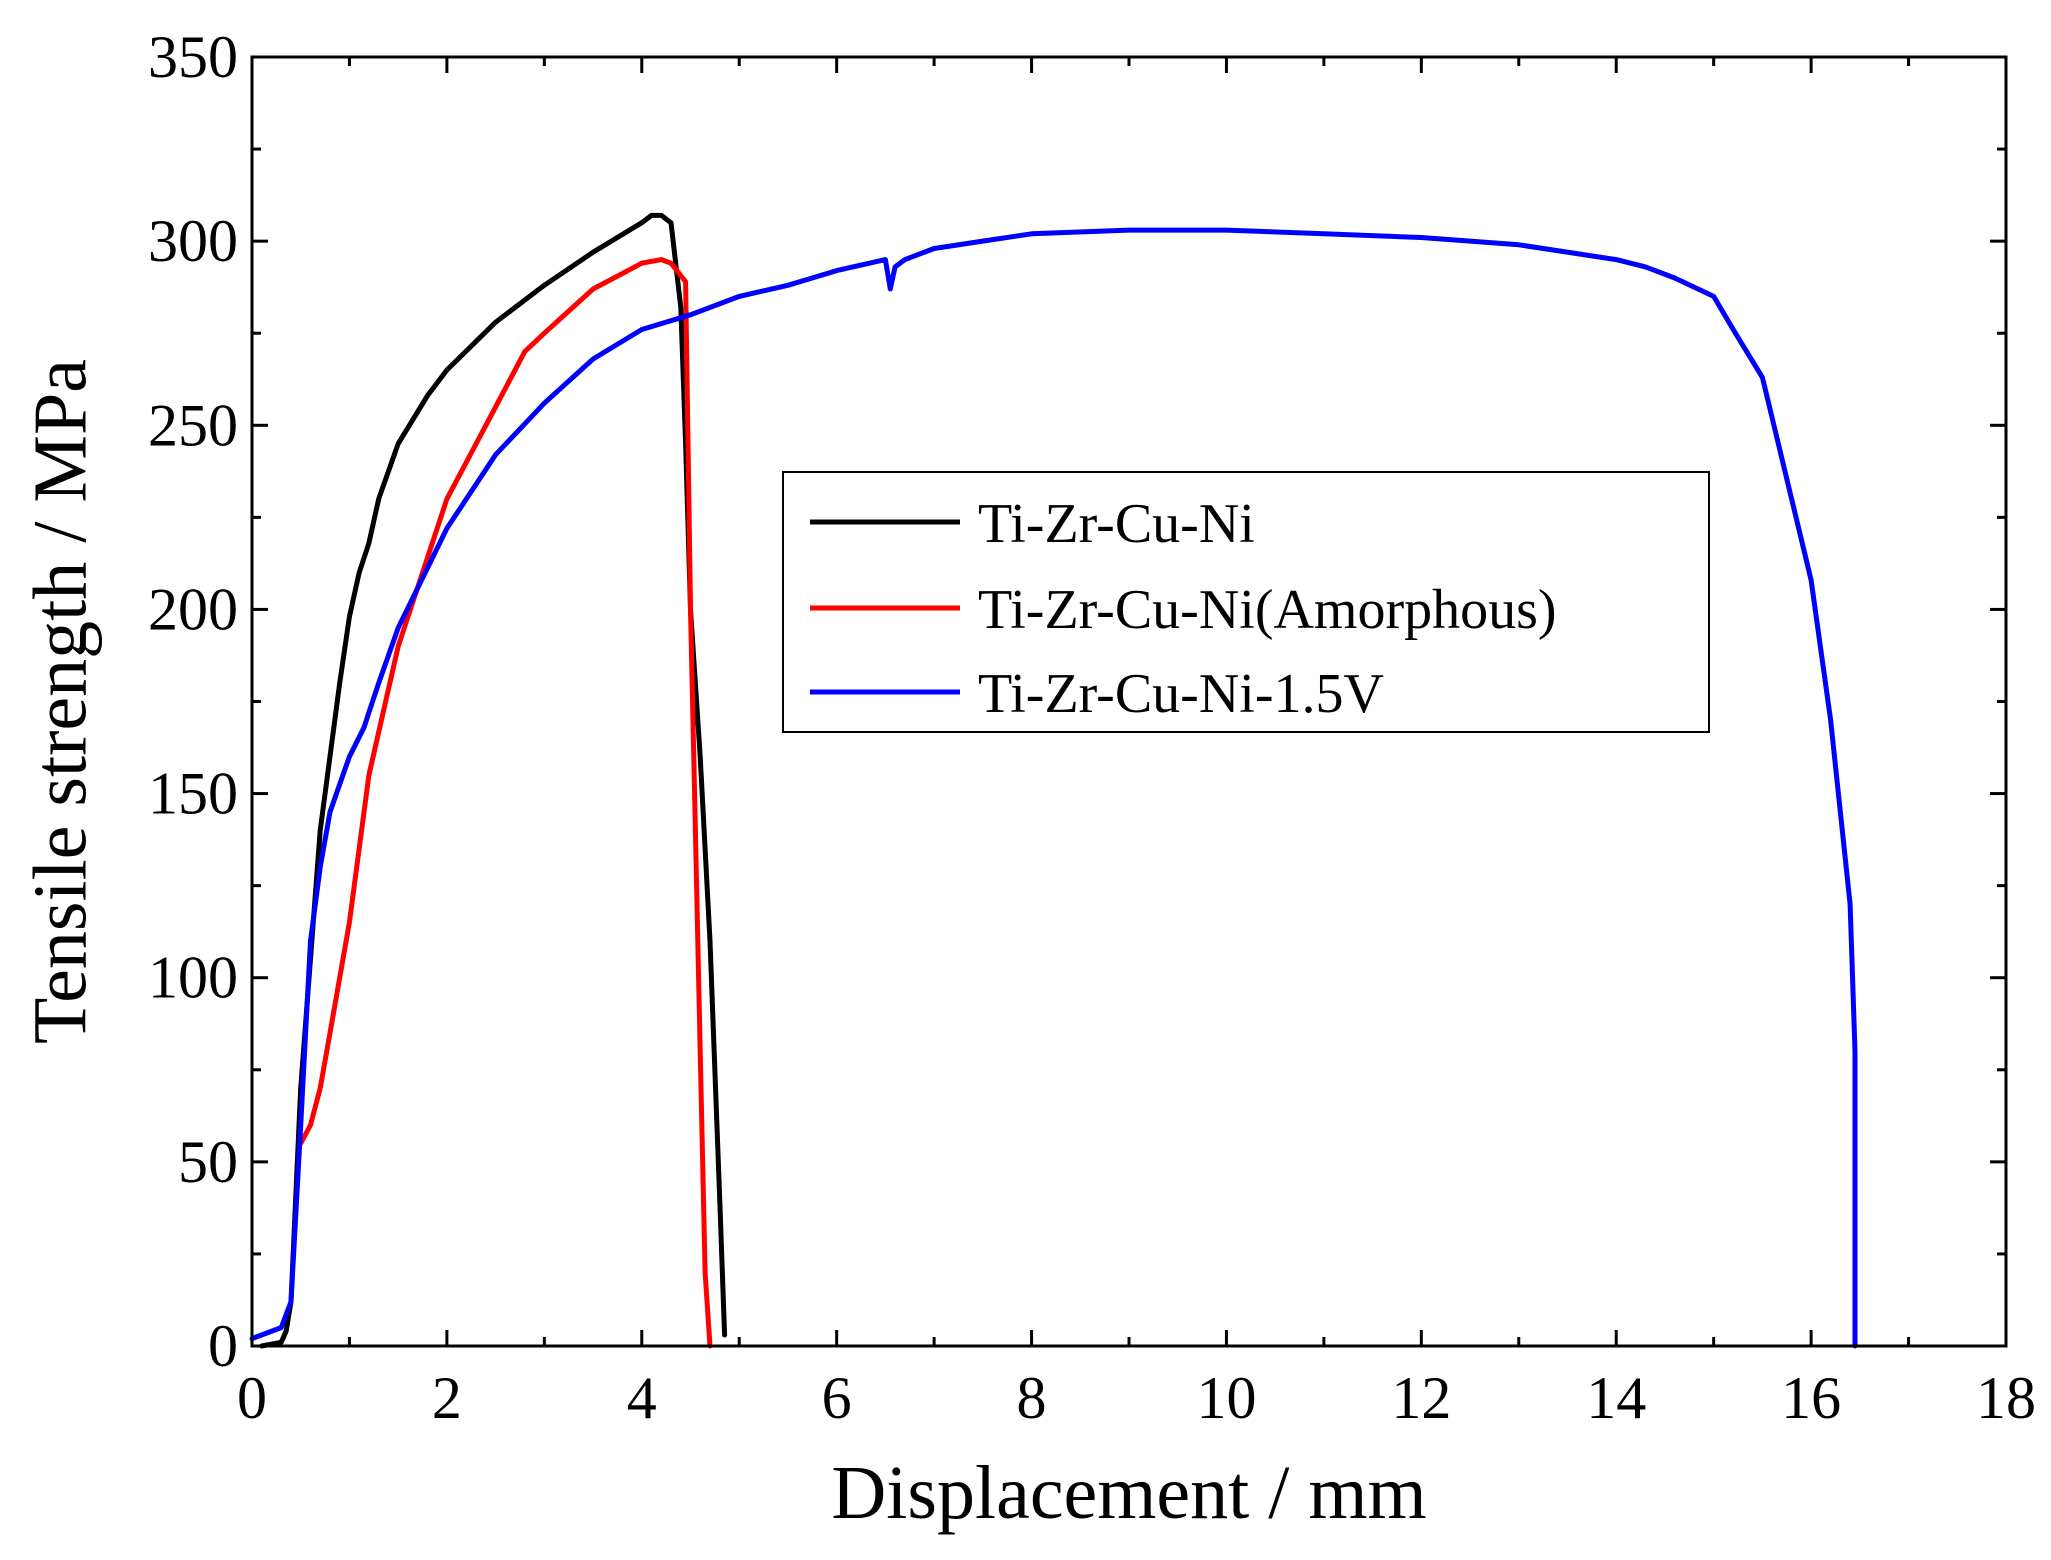  I want to click on y-tick-label: 100, so click(193, 978).